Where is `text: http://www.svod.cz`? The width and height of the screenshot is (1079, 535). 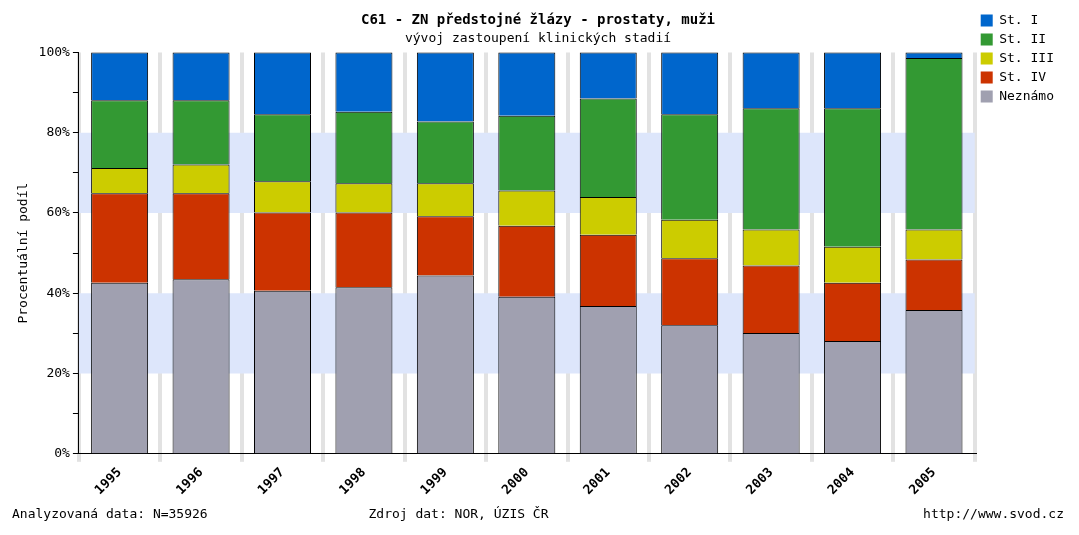 text: http://www.svod.cz is located at coordinates (993, 513).